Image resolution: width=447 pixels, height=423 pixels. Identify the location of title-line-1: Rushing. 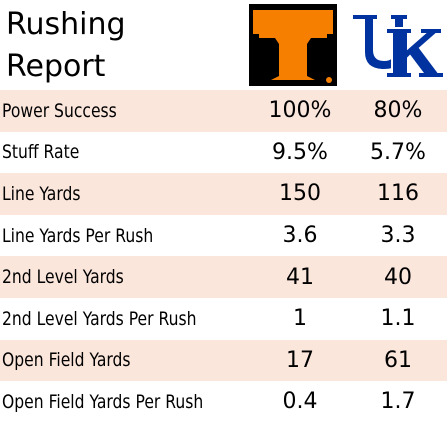
(66, 24).